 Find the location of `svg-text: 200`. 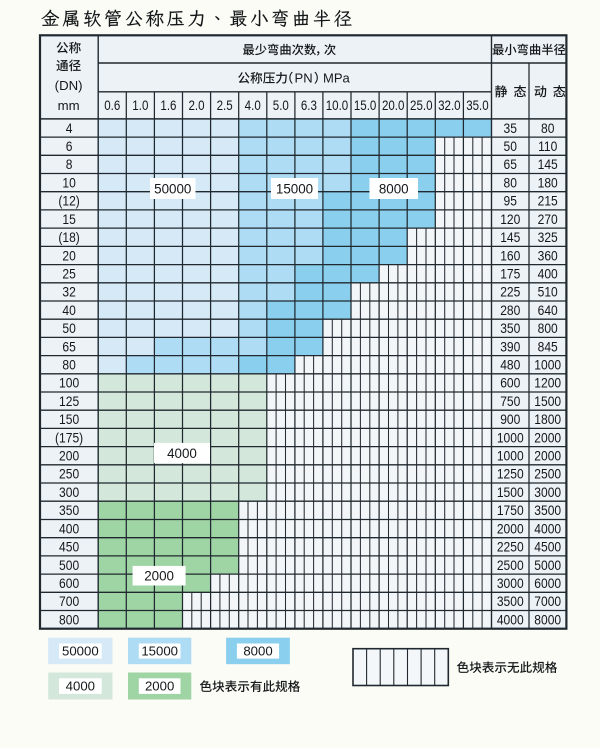

svg-text: 200 is located at coordinates (69, 456).